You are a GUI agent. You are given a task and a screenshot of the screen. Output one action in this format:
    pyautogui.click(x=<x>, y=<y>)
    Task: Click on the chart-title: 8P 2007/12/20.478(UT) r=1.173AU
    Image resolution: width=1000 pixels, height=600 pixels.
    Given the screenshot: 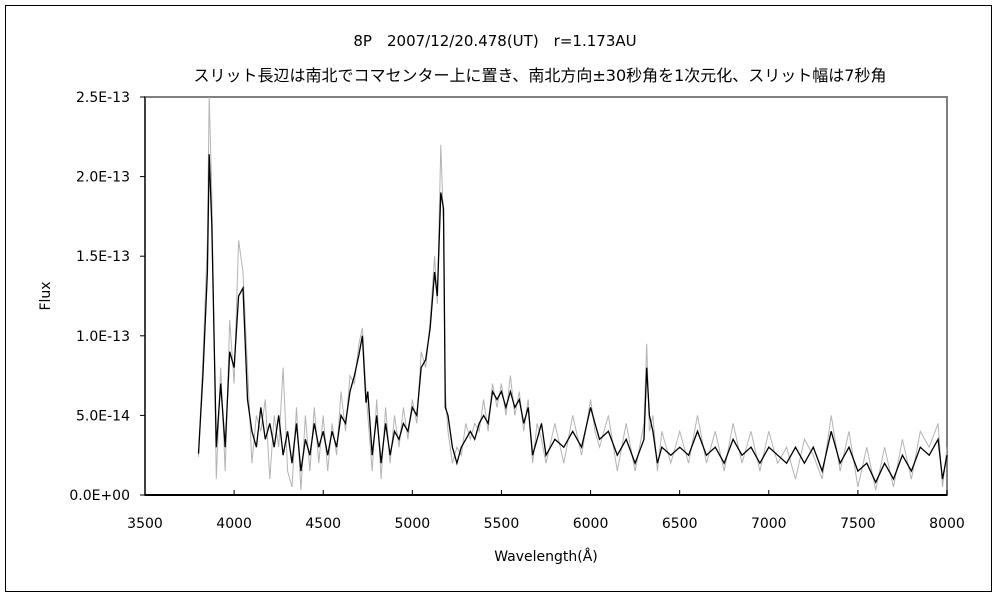 What is the action you would take?
    pyautogui.click(x=495, y=41)
    